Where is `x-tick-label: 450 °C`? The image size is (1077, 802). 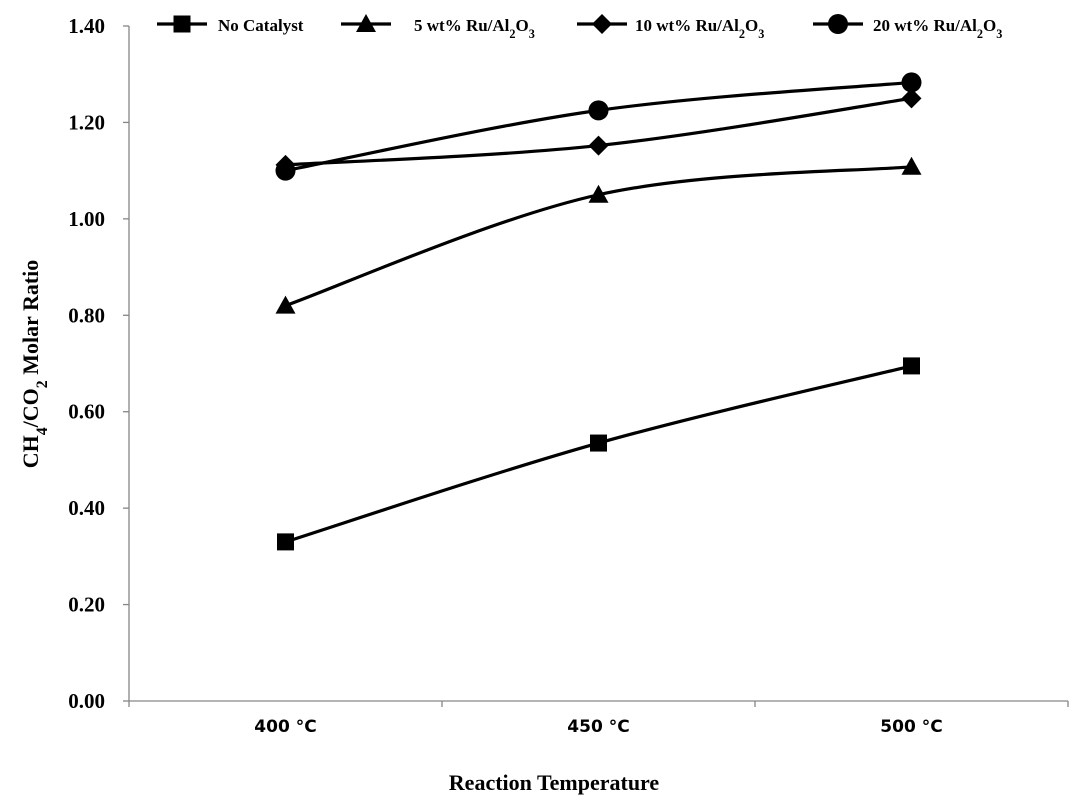
x-tick-label: 450 °C is located at coordinates (598, 727).